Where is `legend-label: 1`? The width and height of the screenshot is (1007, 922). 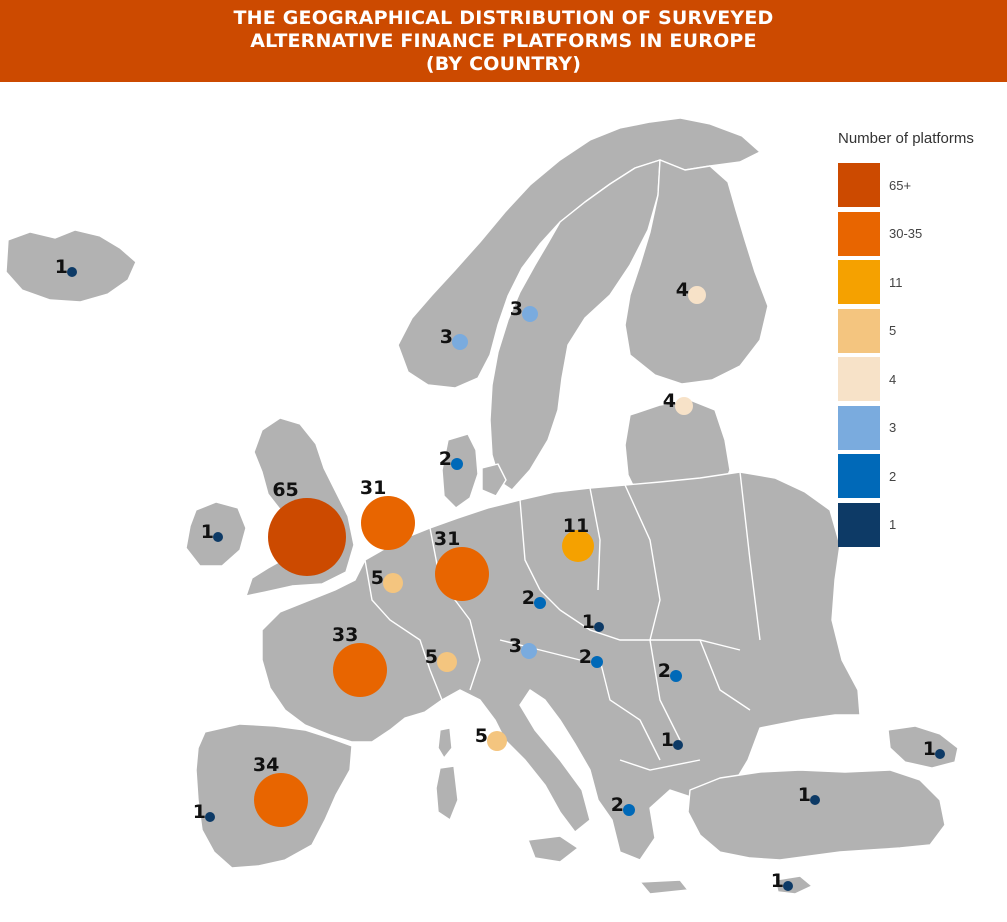 legend-label: 1 is located at coordinates (893, 525).